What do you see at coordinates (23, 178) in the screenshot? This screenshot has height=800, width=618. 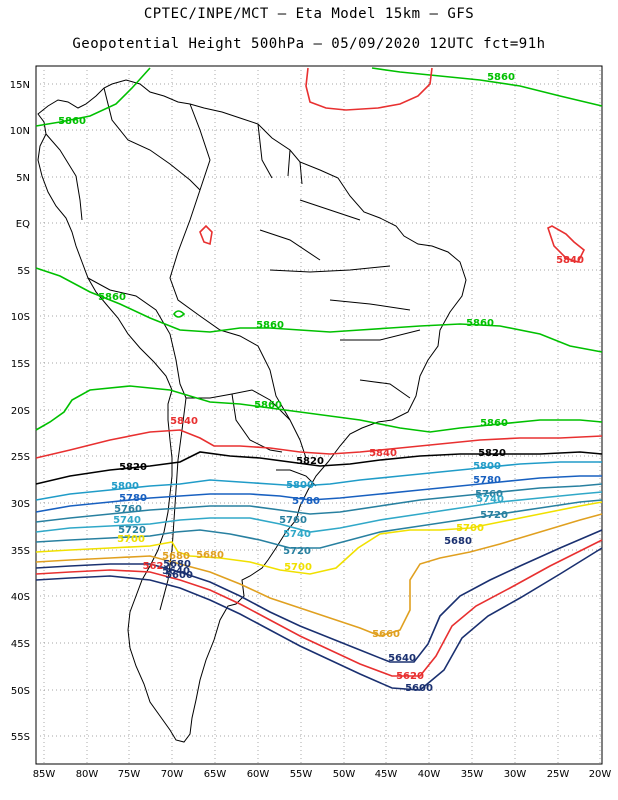 I see `lat-label: 5N` at bounding box center [23, 178].